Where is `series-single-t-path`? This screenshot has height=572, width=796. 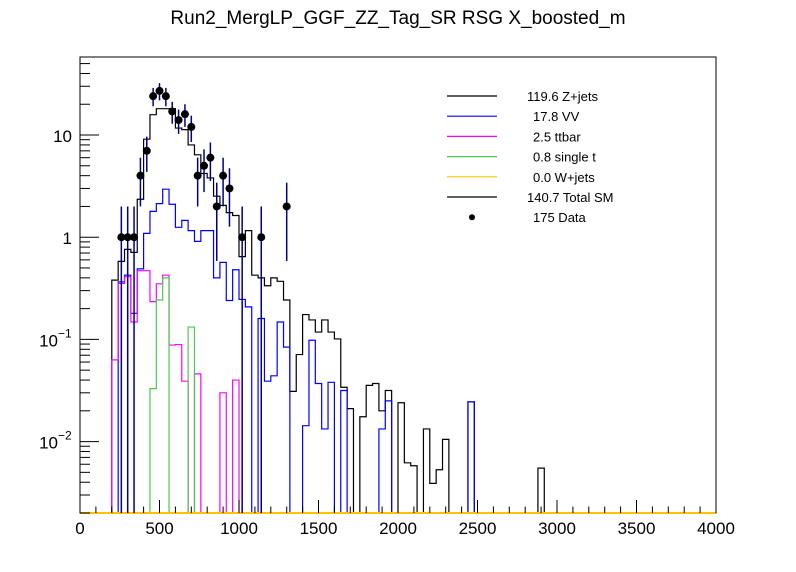
series-single-t-path is located at coordinates (153, 395).